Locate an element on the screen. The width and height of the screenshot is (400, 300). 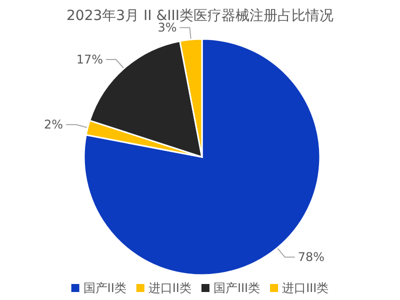
legend-label: 进口II类 is located at coordinates (170, 288).